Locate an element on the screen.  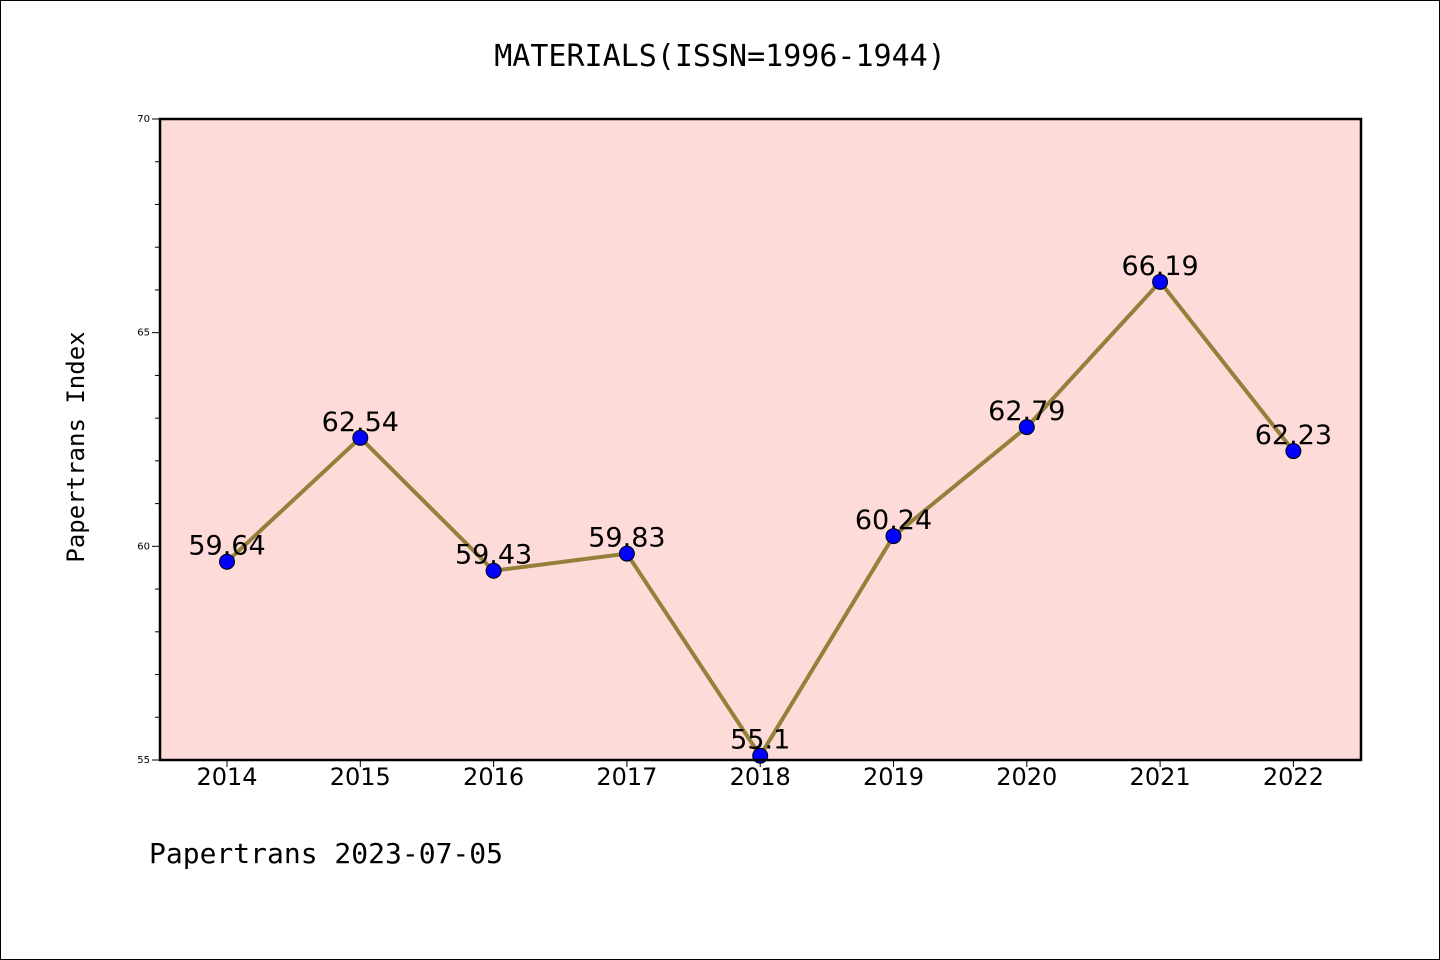
x-axis: 2014 2015 2016 2017 2018 2019 2020 2021 2022 is located at coordinates (760, 775).